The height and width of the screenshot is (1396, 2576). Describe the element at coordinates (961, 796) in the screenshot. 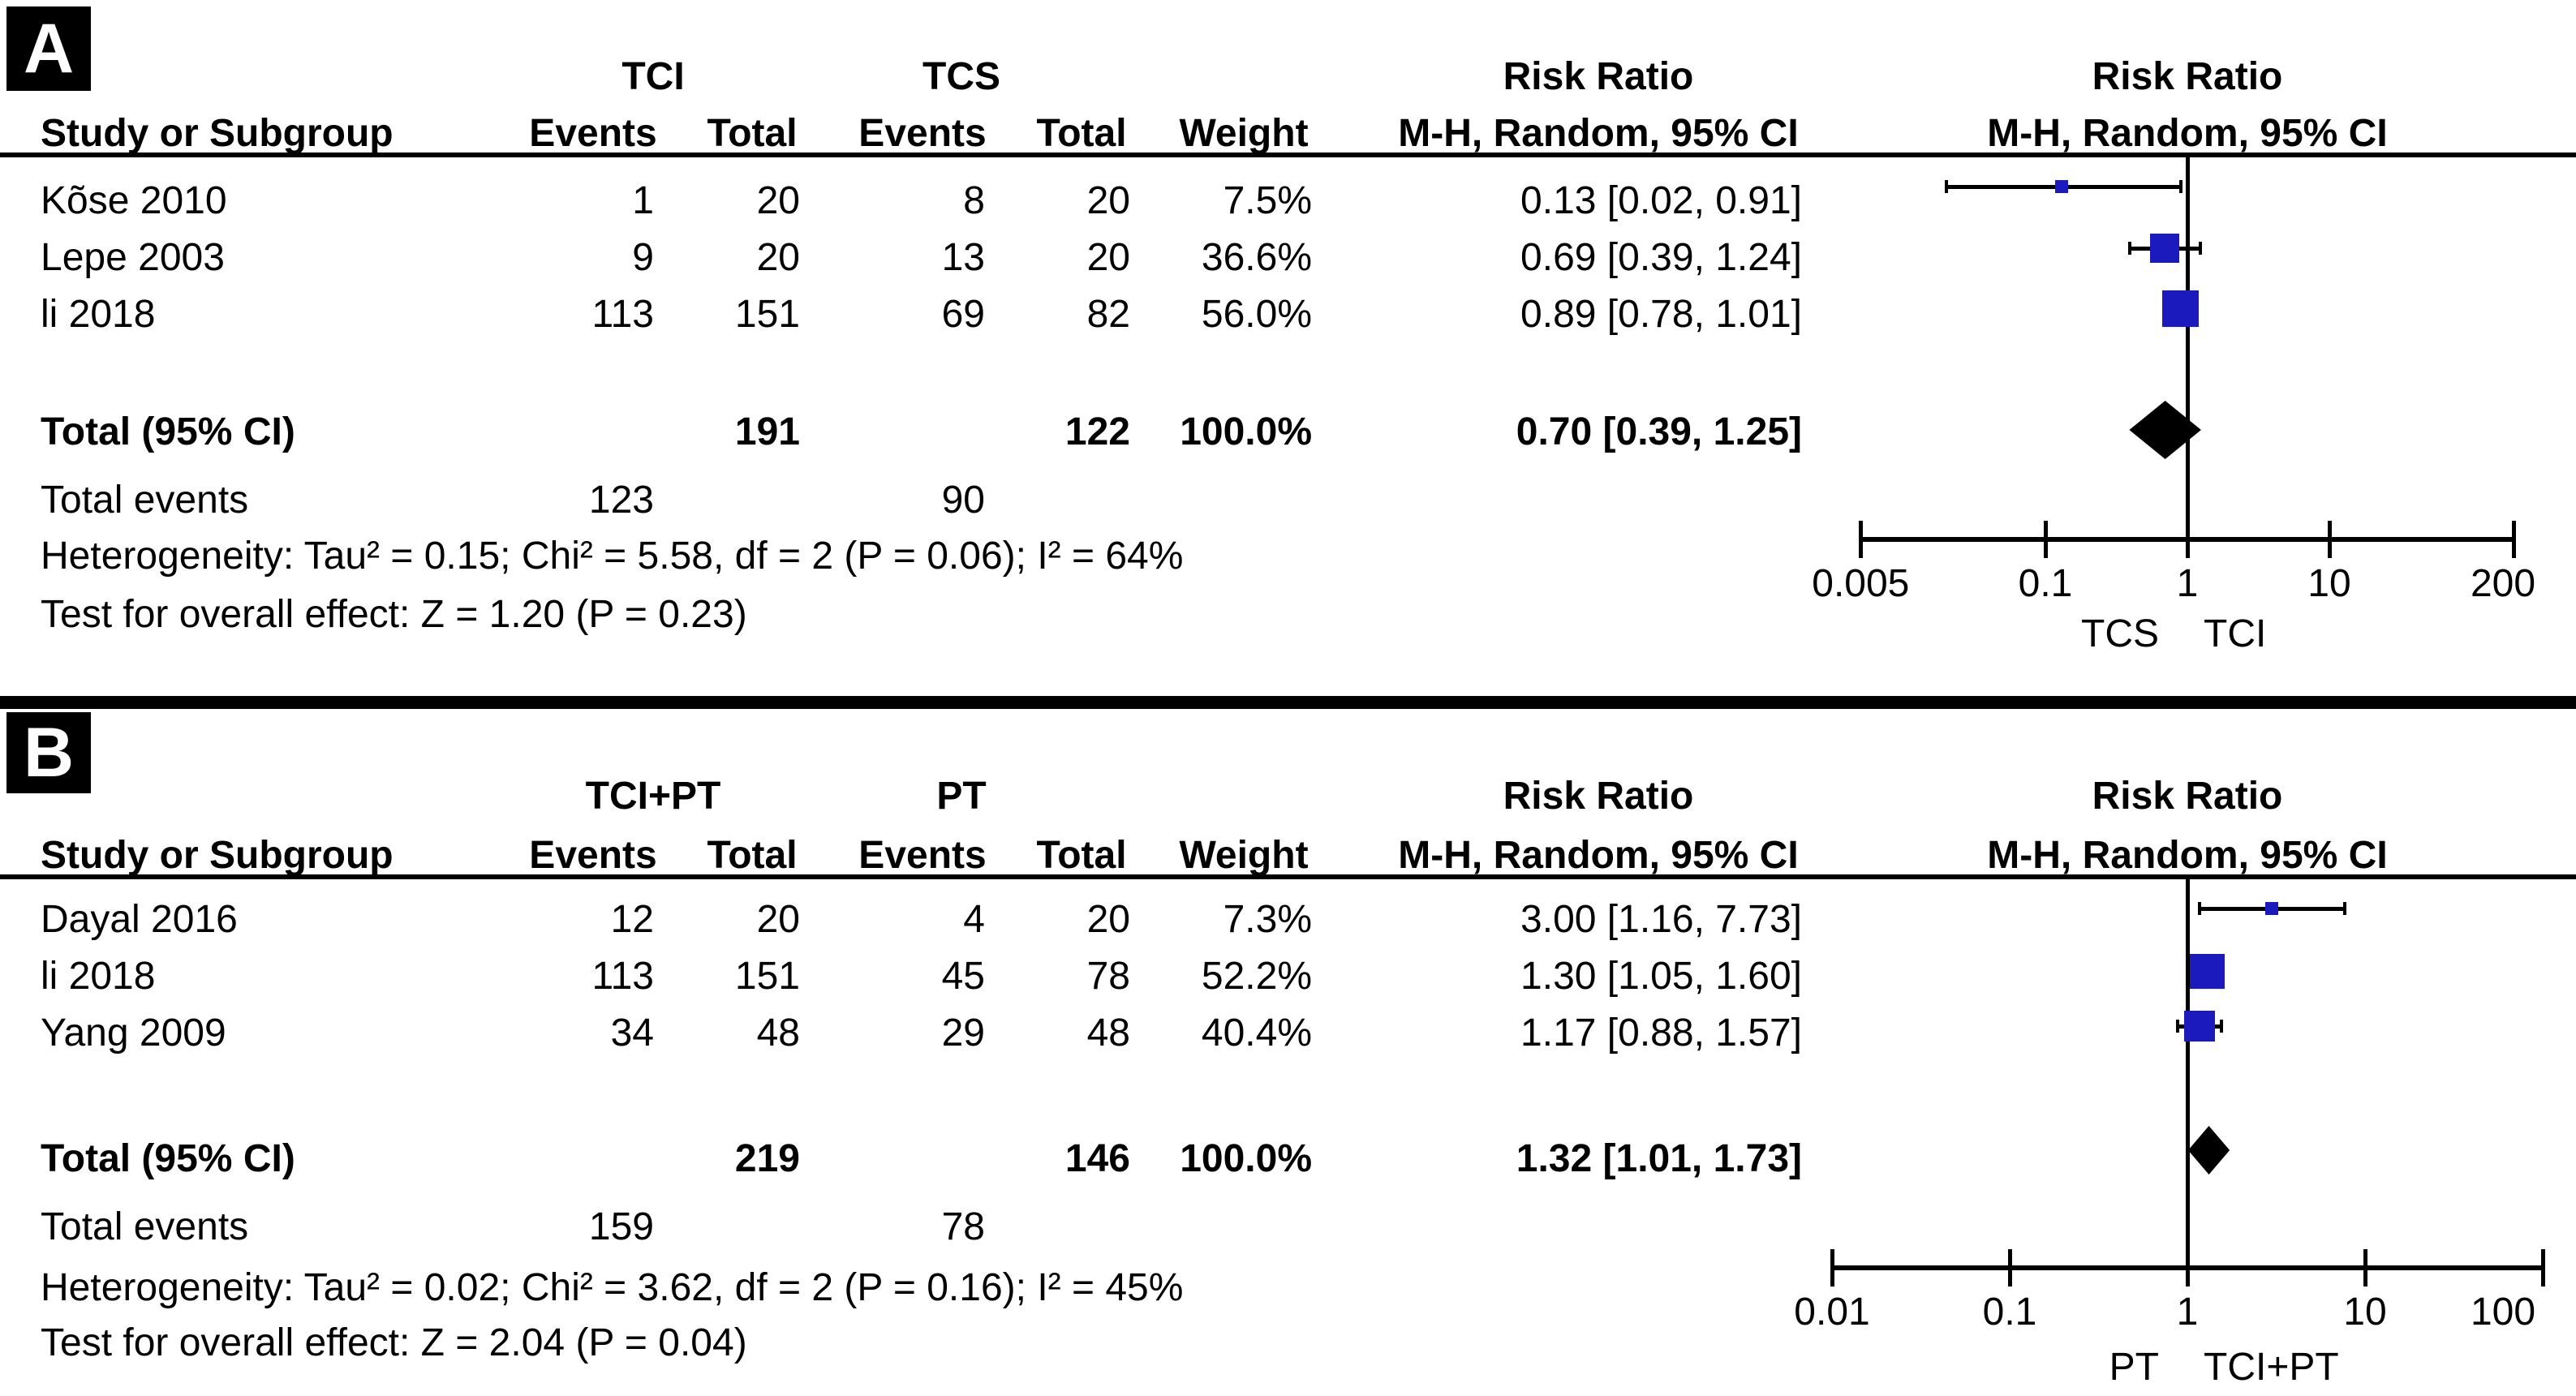

I see `group2-header: PT` at that location.